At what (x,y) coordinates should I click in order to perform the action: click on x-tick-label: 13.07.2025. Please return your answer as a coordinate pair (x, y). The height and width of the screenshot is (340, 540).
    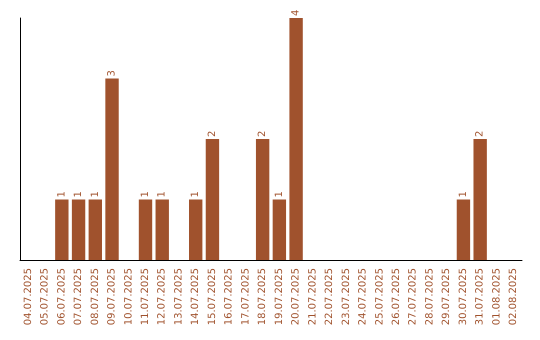
    Looking at the image, I should click on (178, 297).